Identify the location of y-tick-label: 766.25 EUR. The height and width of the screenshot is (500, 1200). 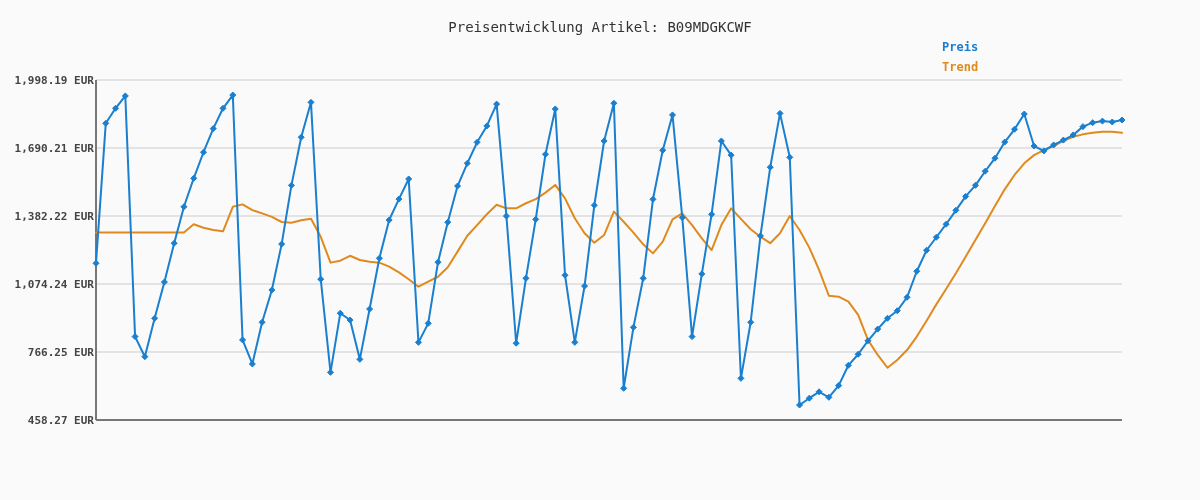
(61, 352).